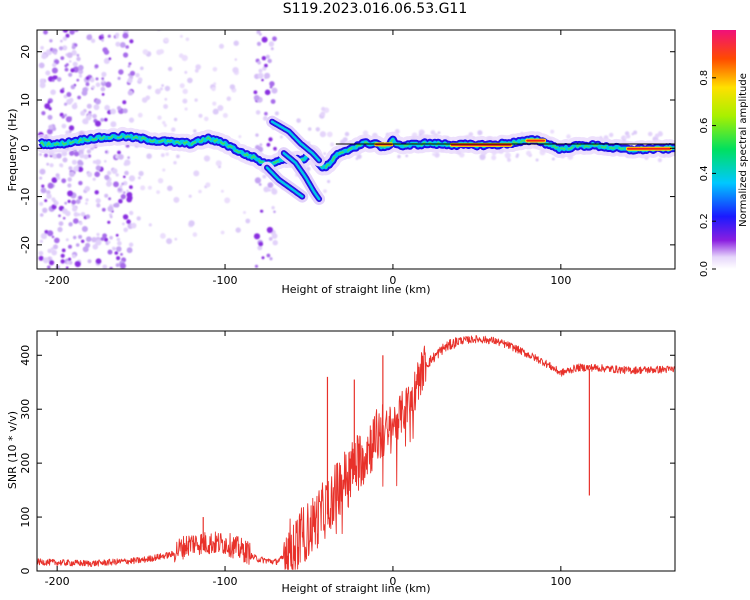  What do you see at coordinates (225, 280) in the screenshot?
I see `x-tick-label: -100` at bounding box center [225, 280].